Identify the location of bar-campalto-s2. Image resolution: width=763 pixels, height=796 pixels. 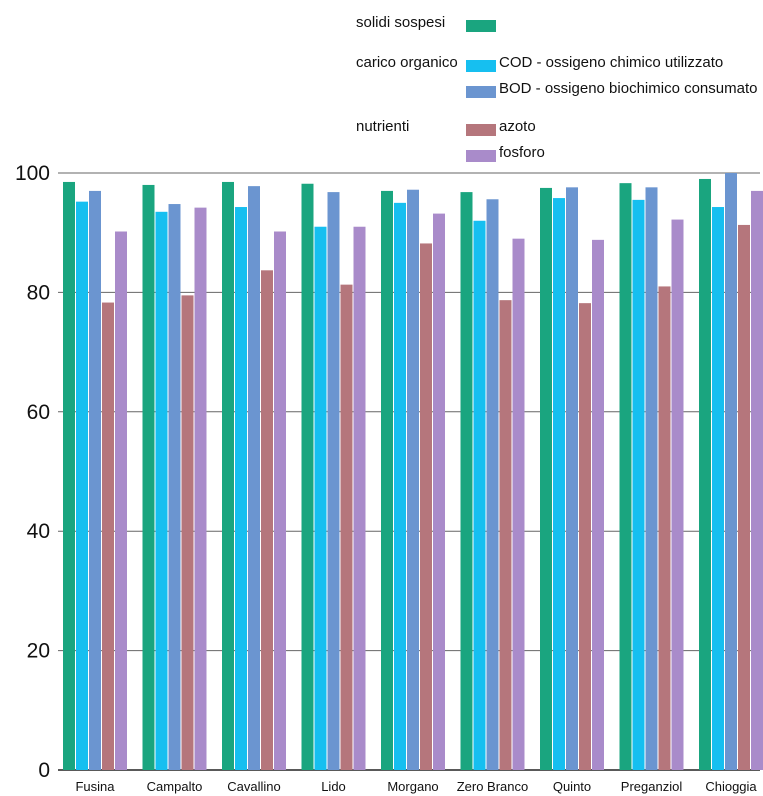
(174, 487).